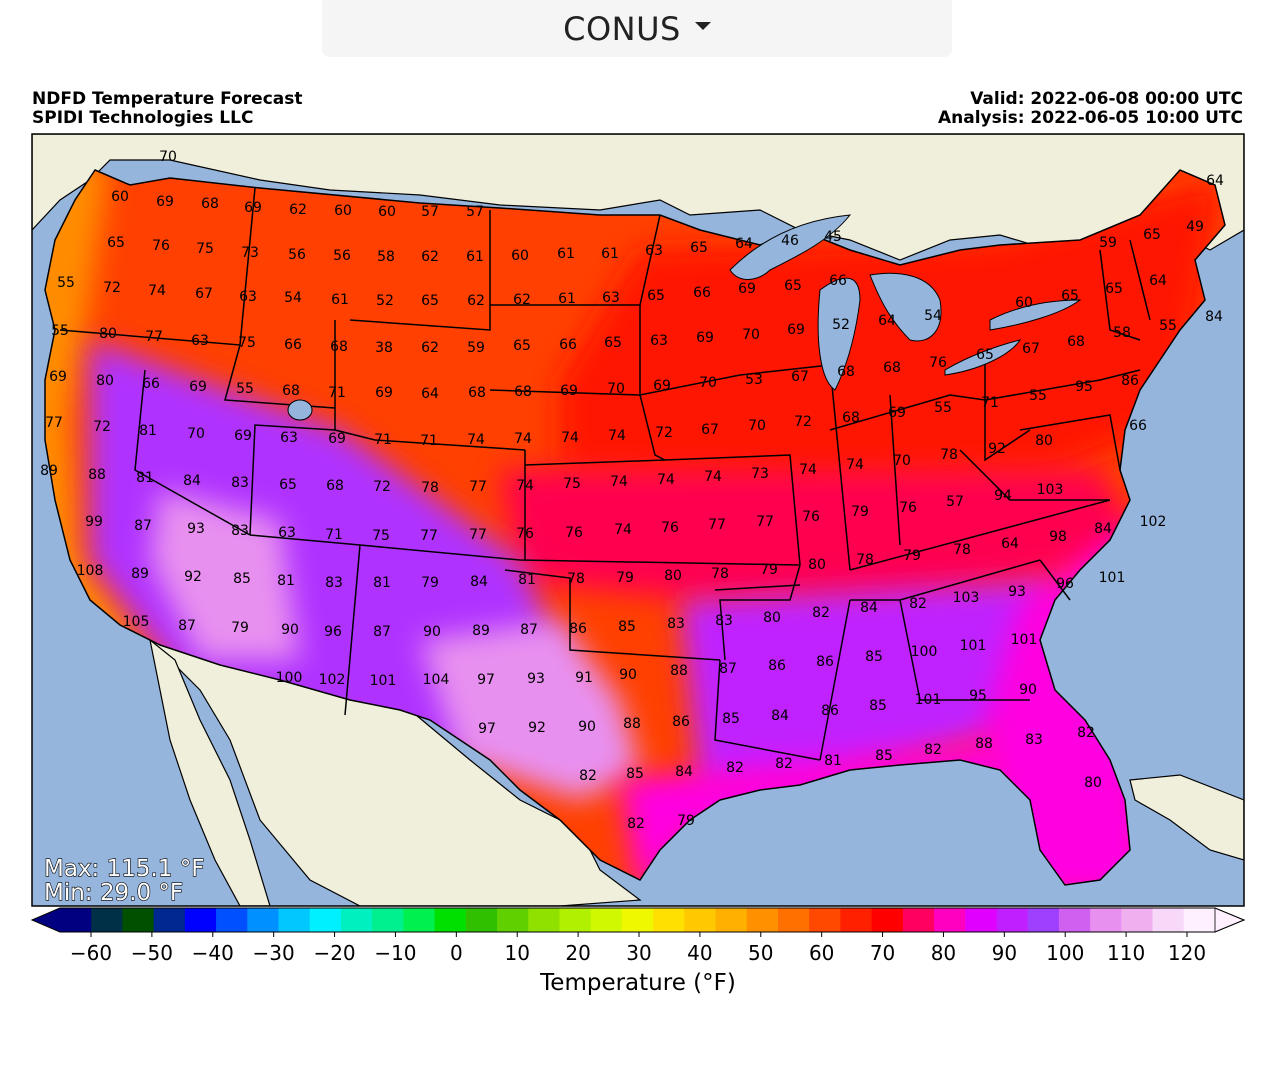 The image size is (1280, 1074). What do you see at coordinates (1126, 953) in the screenshot?
I see `colorbar-tick-label: 110` at bounding box center [1126, 953].